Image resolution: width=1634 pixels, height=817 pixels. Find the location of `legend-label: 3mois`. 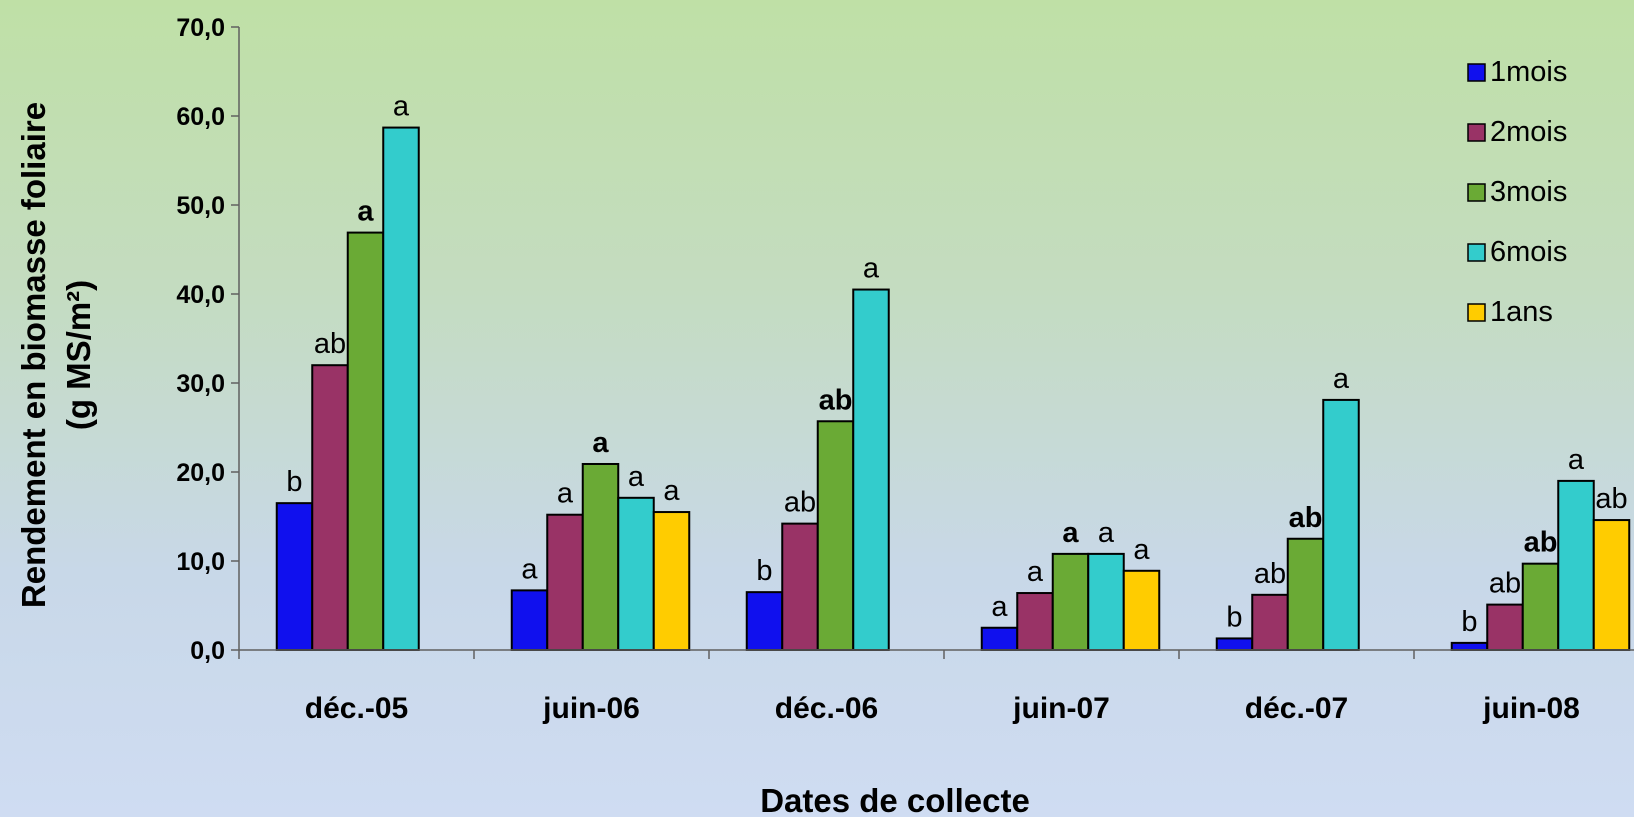

legend-label: 3mois is located at coordinates (1528, 192).